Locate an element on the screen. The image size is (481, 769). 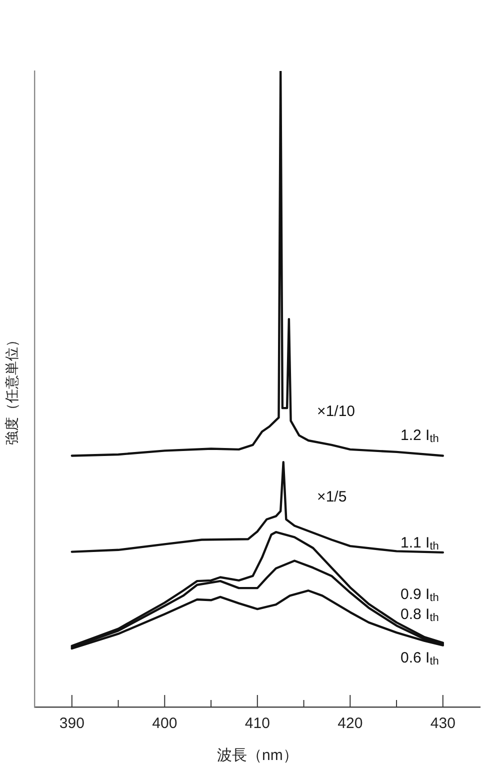
x-axis-title: 波長（nm） is located at coordinates (257, 755).